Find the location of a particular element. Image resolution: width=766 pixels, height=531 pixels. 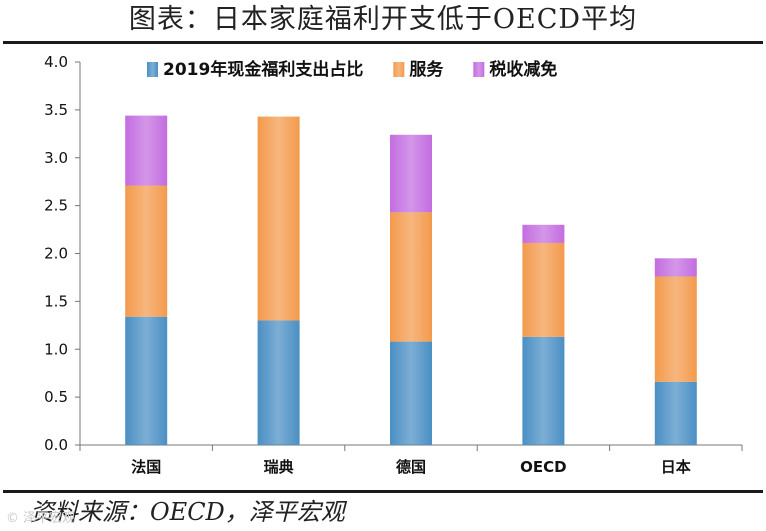

x-category-label: 法国 is located at coordinates (146, 467).